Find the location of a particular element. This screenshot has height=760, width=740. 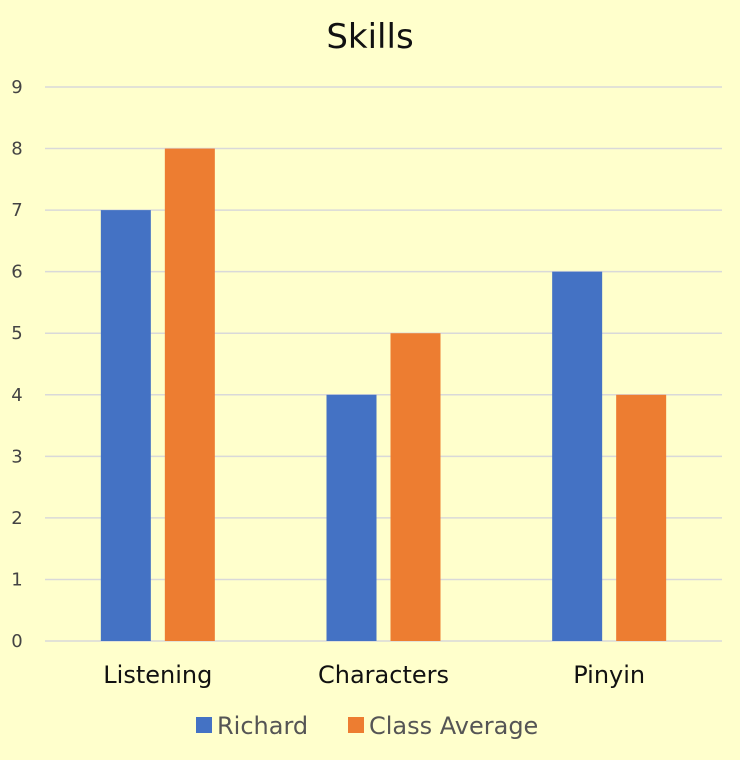

x-axis-categories: Listening Characters Pinyin is located at coordinates (374, 675).